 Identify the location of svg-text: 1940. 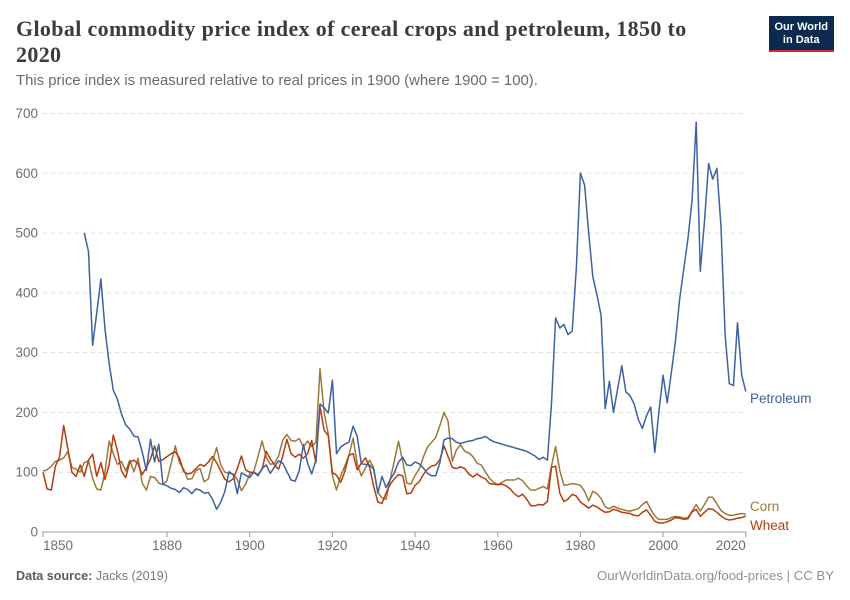
(415, 545).